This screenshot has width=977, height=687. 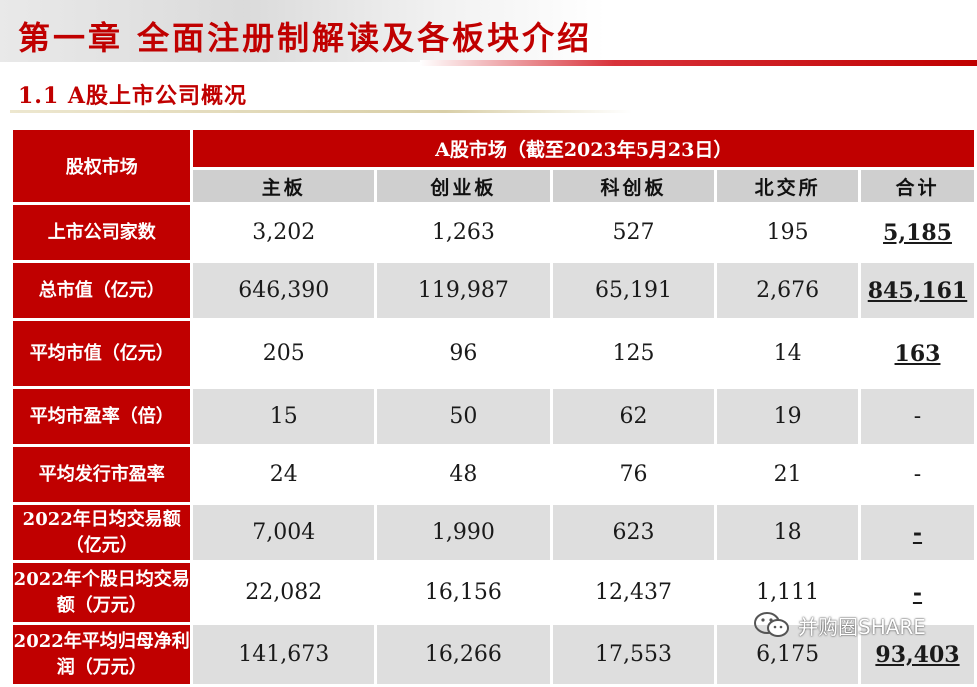 What do you see at coordinates (787, 187) in the screenshot?
I see `column-header: 北交所` at bounding box center [787, 187].